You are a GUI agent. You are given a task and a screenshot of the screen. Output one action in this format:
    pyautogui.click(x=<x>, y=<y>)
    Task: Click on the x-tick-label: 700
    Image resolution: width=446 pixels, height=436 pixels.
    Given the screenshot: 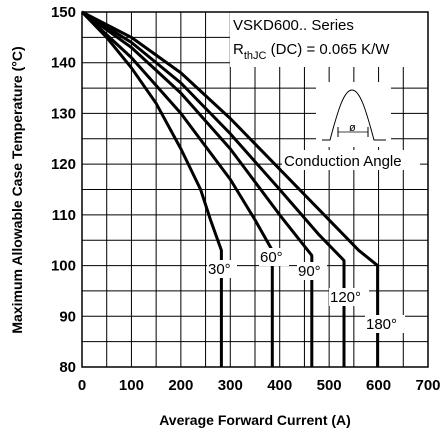 What is the action you would take?
    pyautogui.click(x=427, y=385)
    